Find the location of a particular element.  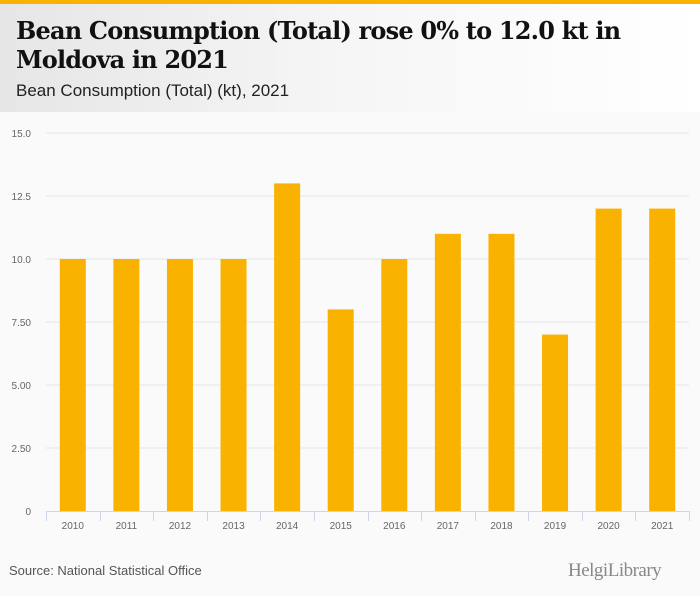

bar-2014 is located at coordinates (287, 347).